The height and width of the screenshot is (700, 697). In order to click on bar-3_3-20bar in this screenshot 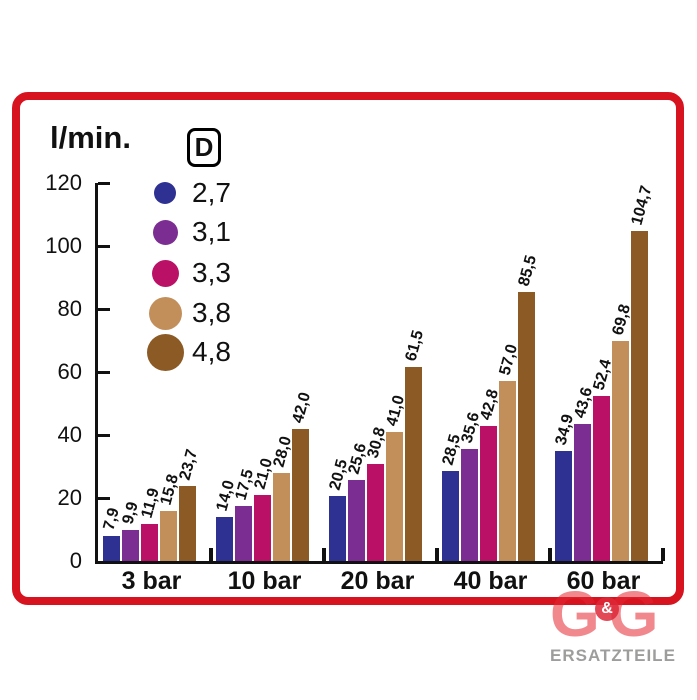, I will do `click(375, 512)`.